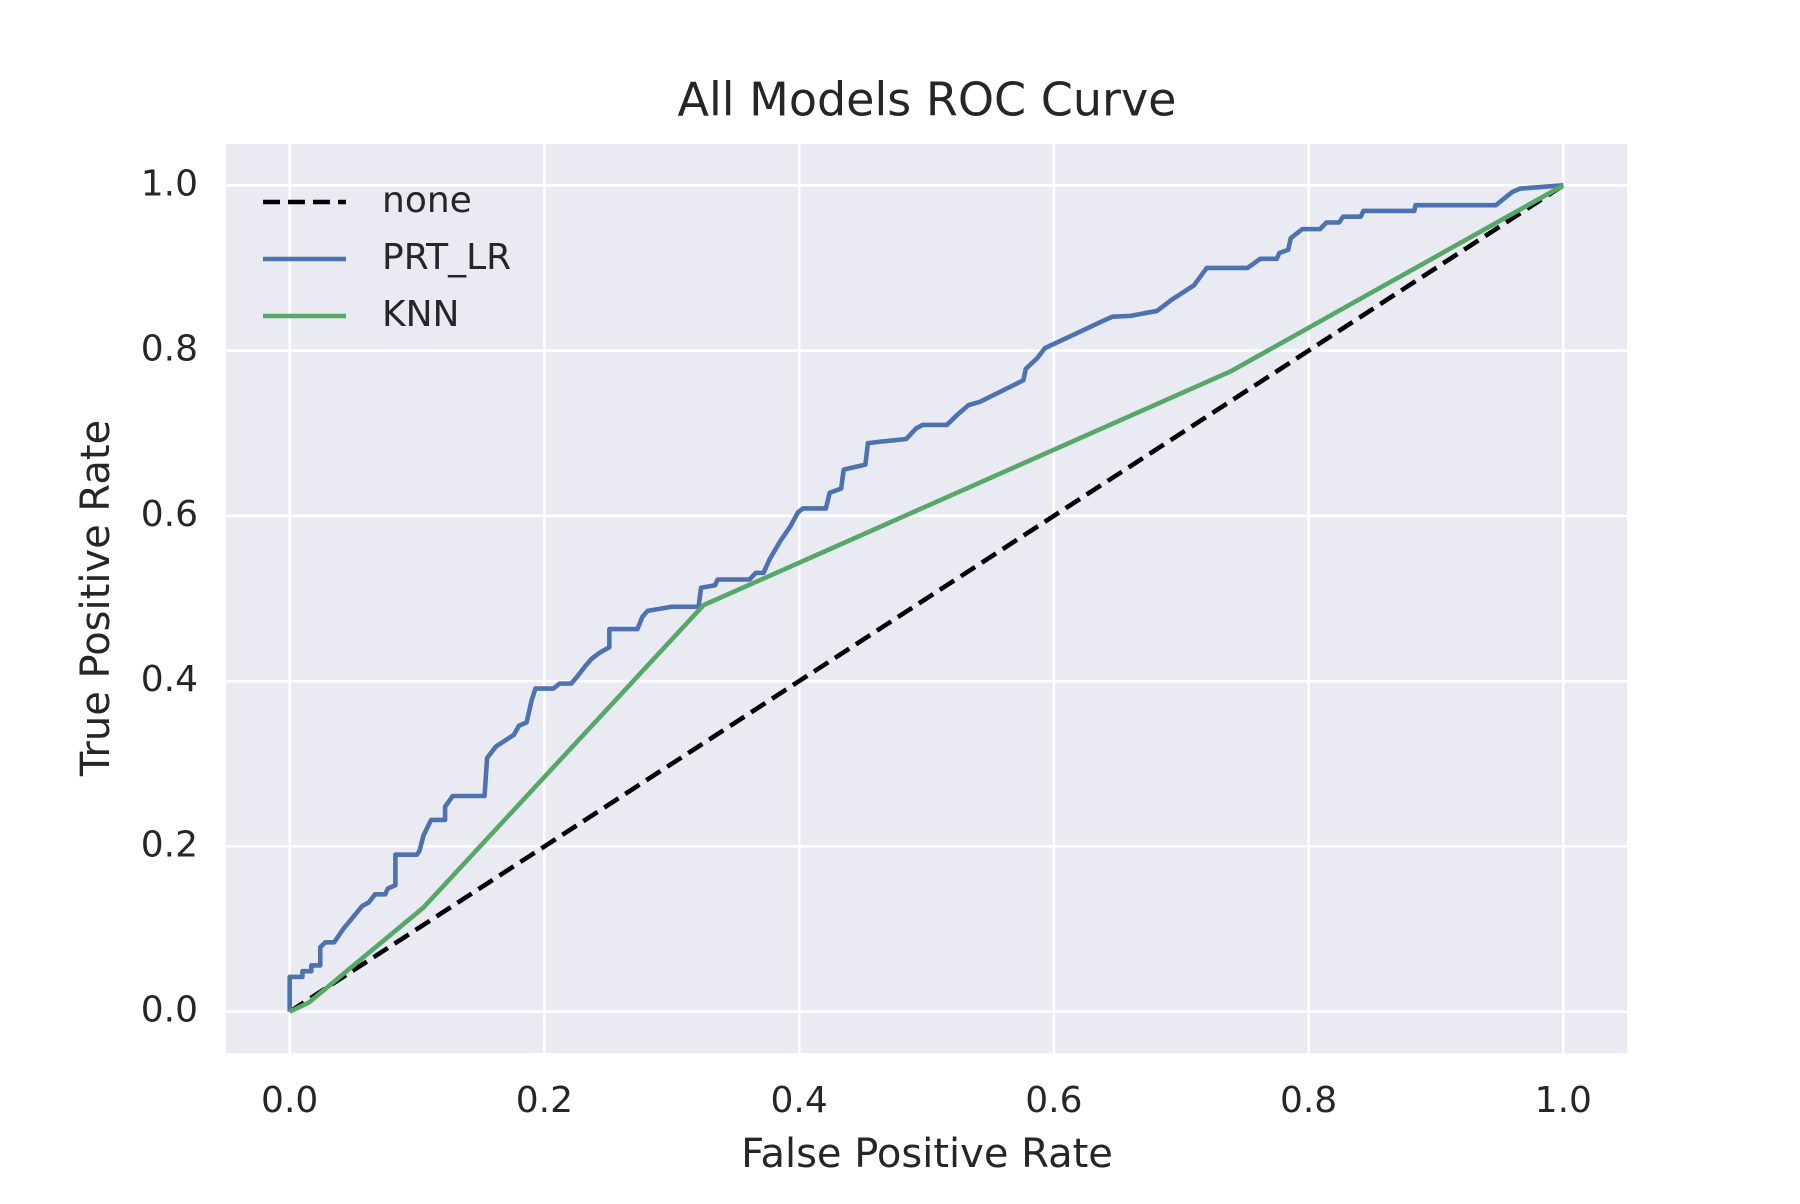  I want to click on y-tick-label: 0.8, so click(169, 349).